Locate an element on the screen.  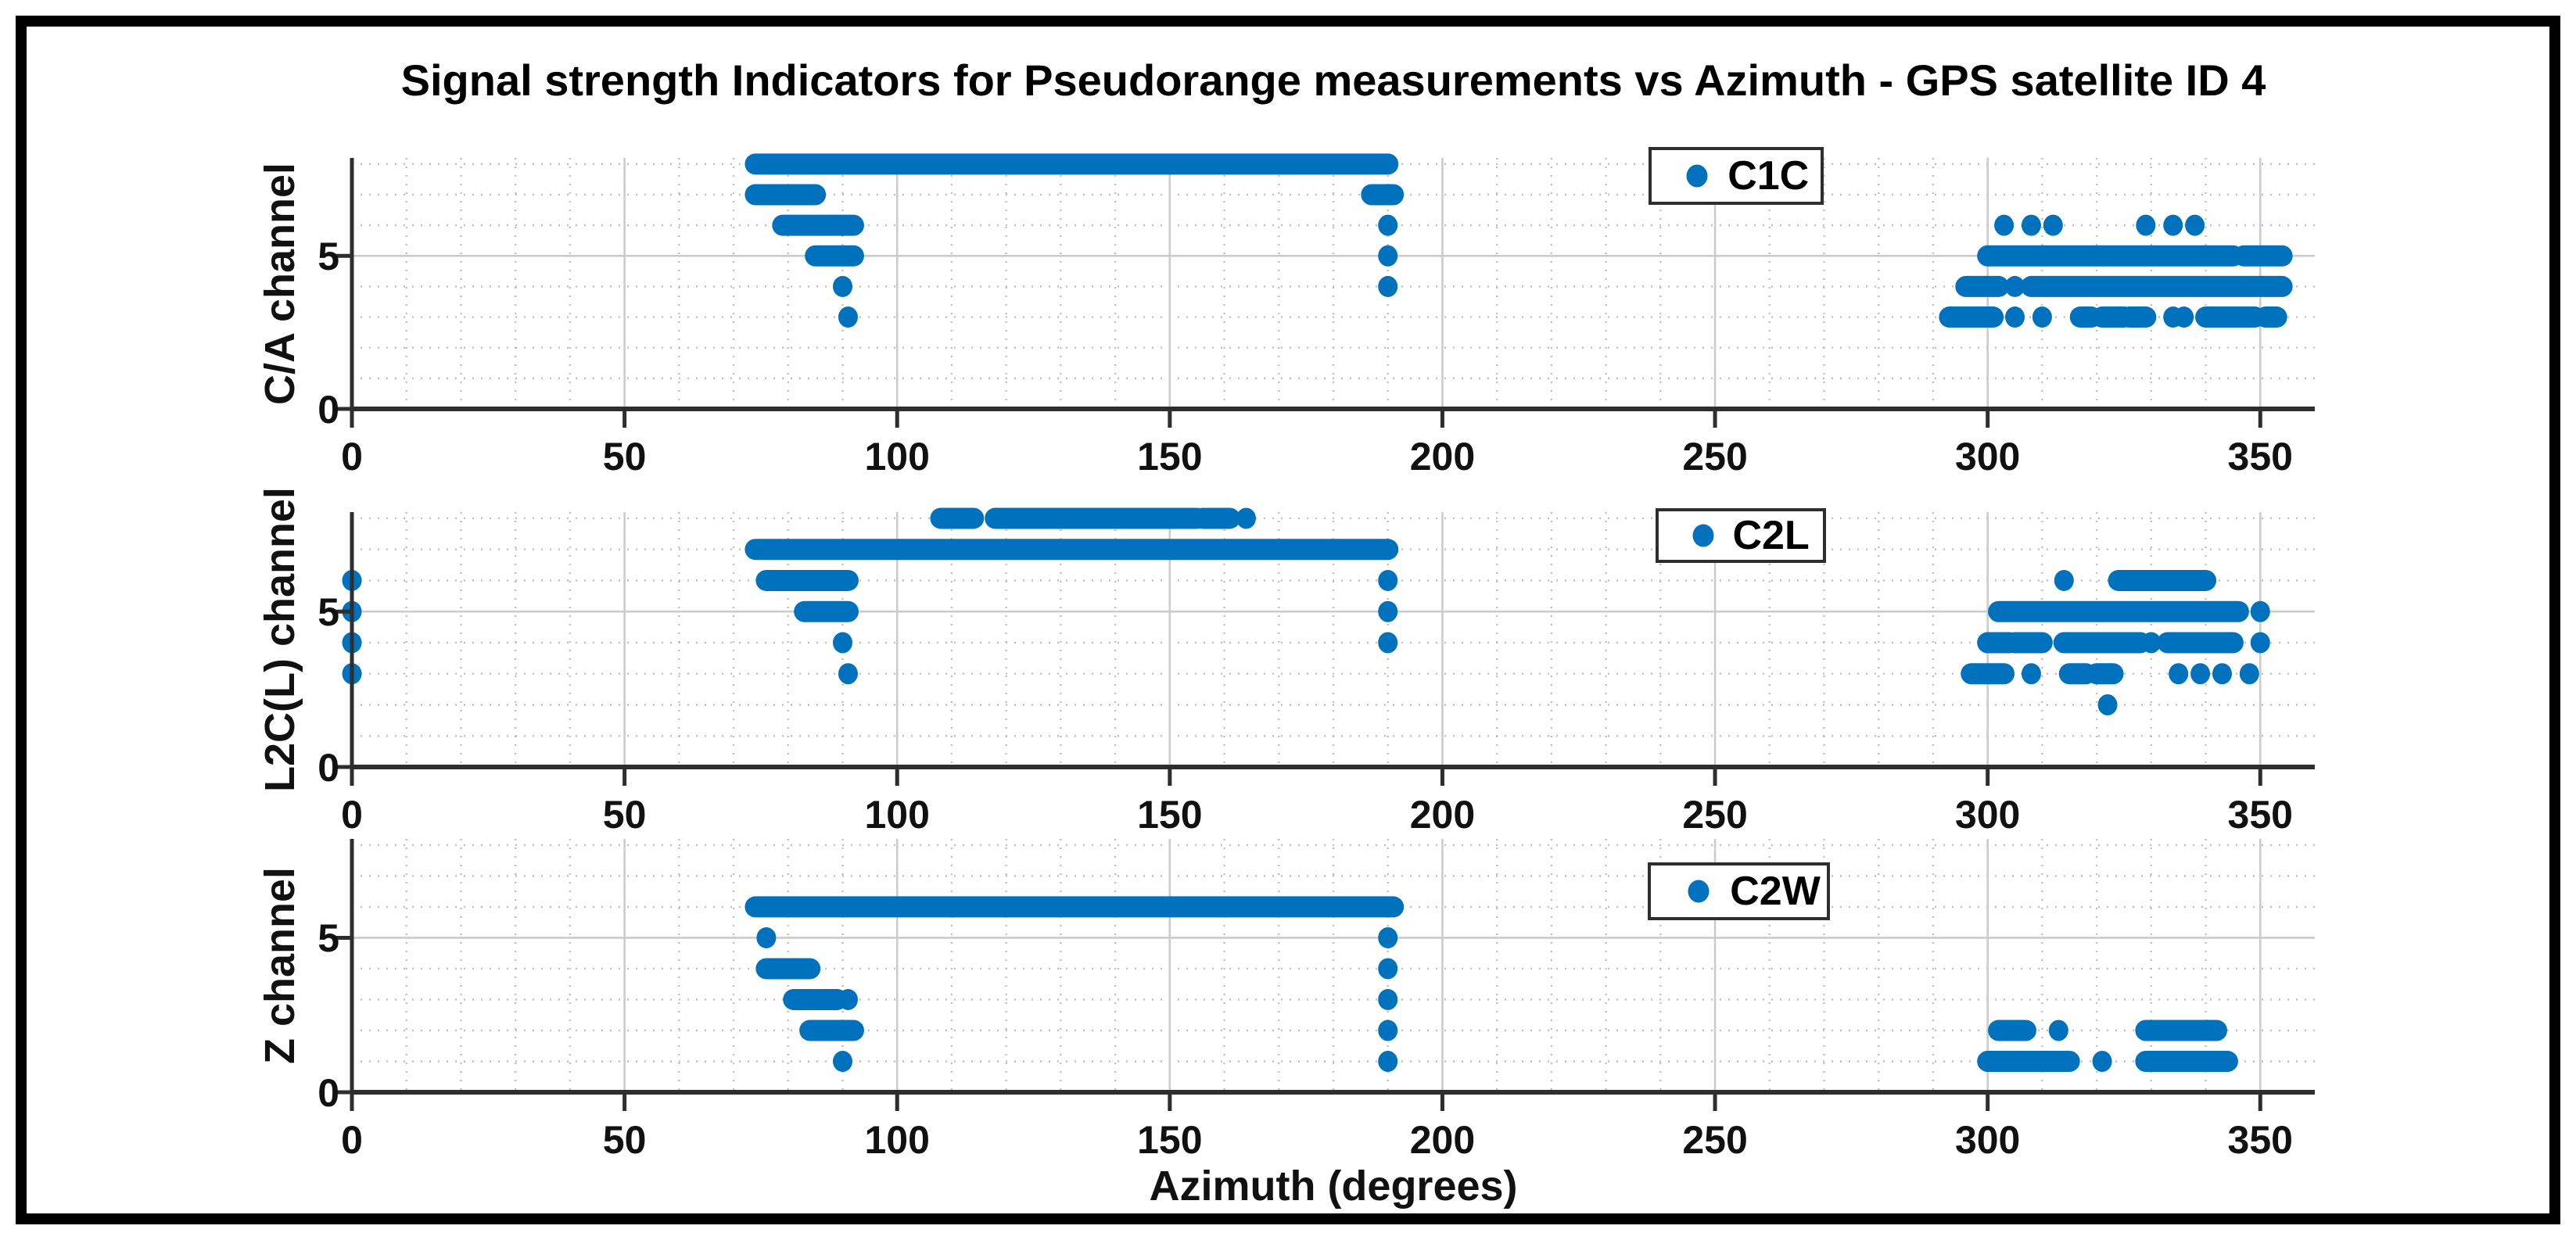
legend-label: C1C is located at coordinates (1769, 176).